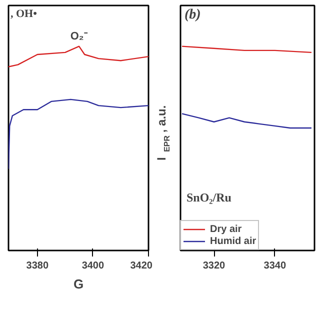 The width and height of the screenshot is (320, 320). I want to click on x-tick-label: 3380, so click(37, 266).